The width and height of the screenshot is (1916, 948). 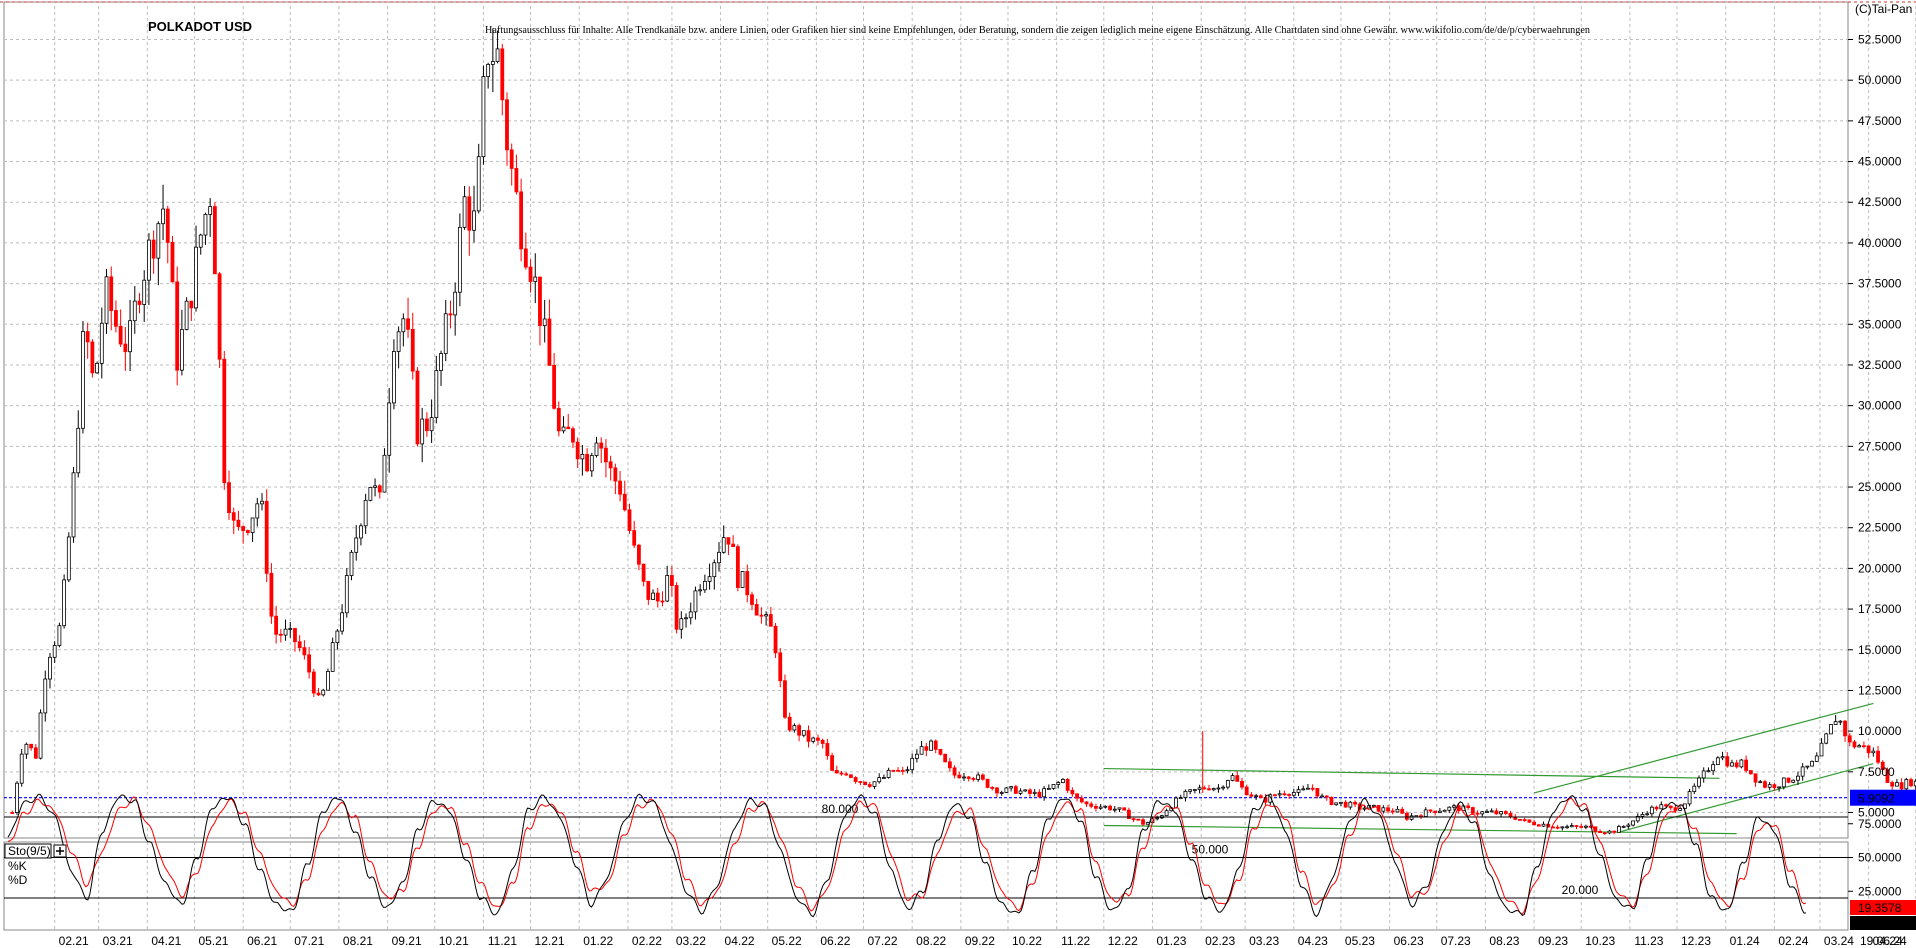 I want to click on y-tick-label: 10.0000, so click(x=1880, y=731).